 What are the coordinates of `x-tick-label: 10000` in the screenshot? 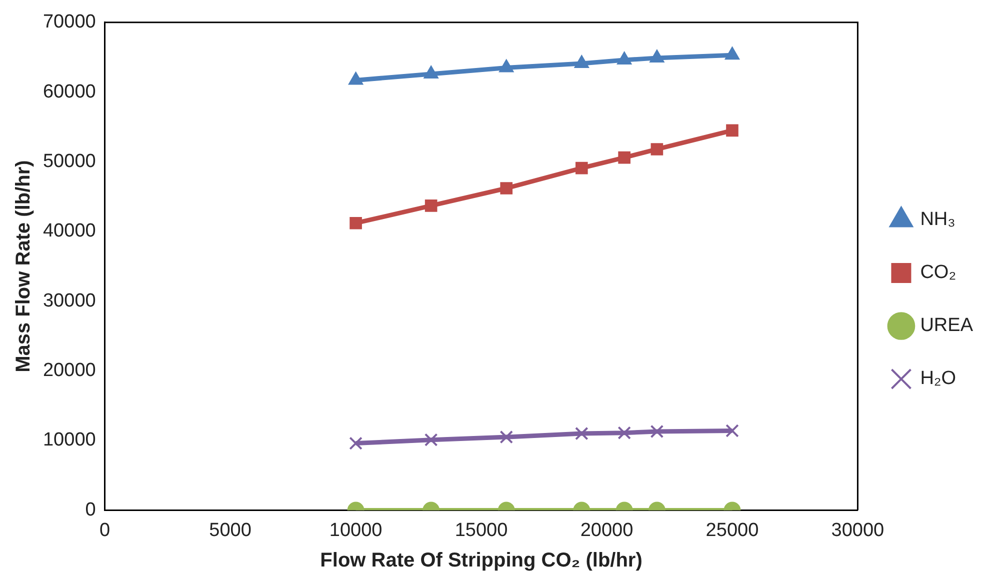 It's located at (355, 530).